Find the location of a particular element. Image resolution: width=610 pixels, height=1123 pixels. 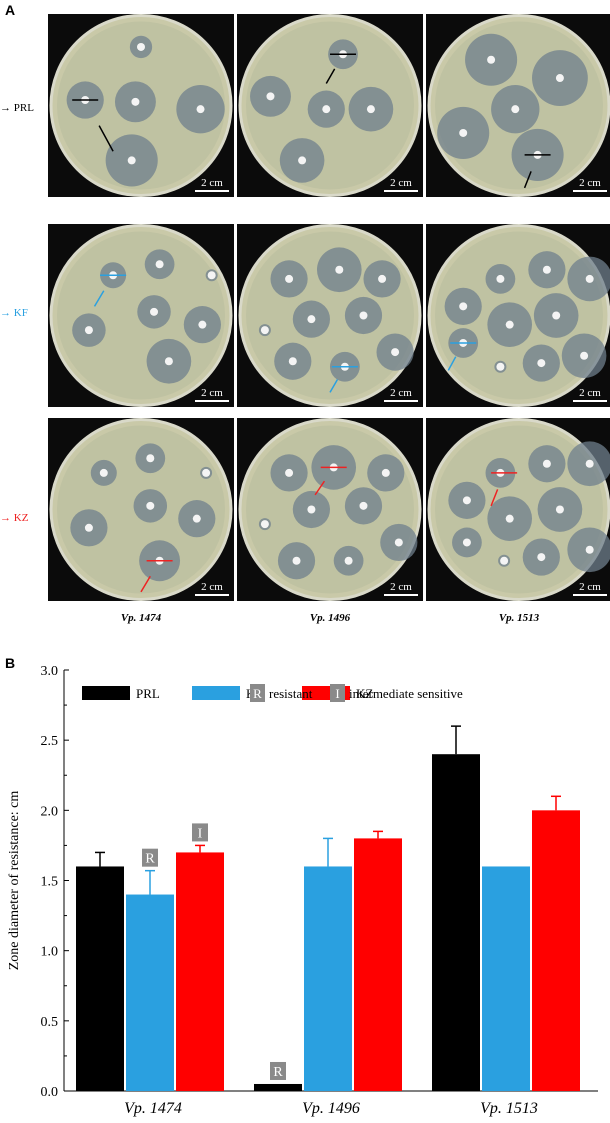

row-label-kf: → KF is located at coordinates (14, 313).